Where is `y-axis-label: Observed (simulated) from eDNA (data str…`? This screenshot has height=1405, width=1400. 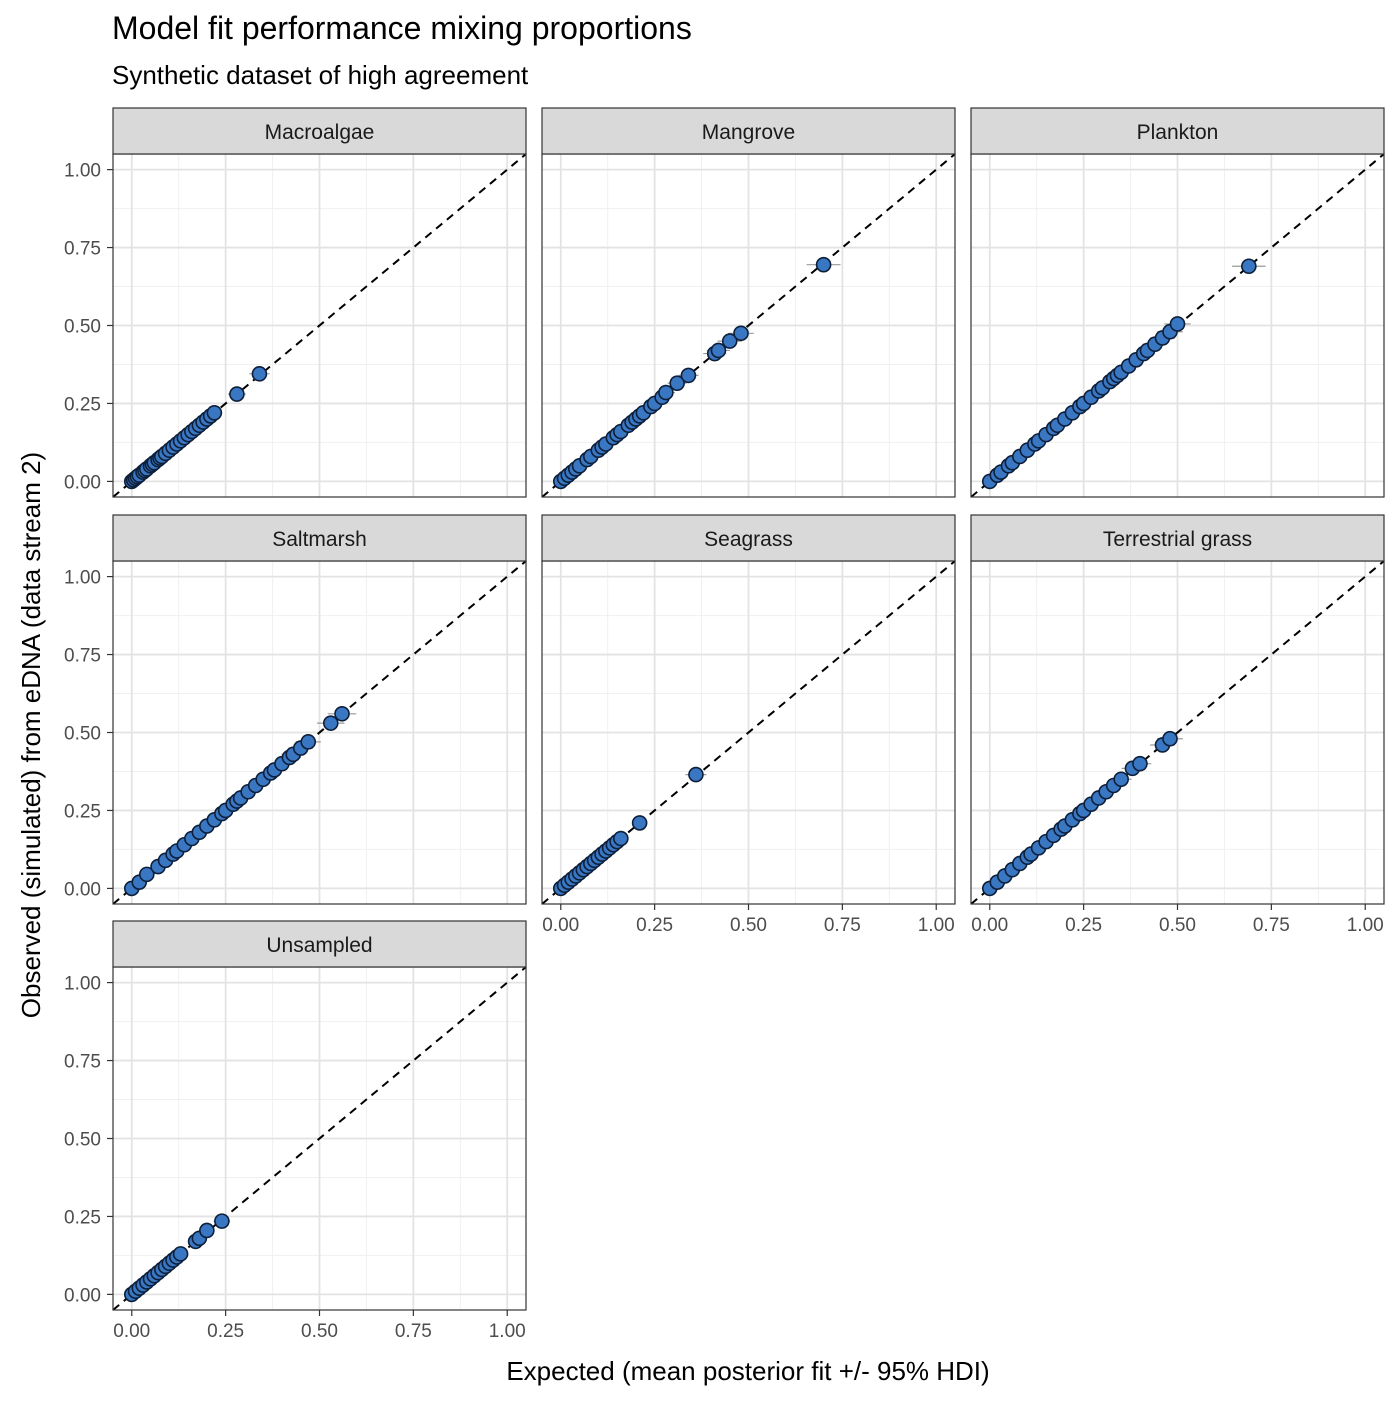
y-axis-label: Observed (simulated) from eDNA (data str… is located at coordinates (31, 735).